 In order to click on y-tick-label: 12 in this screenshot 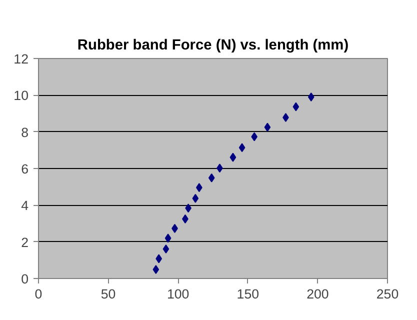, I will do `click(21, 59)`.